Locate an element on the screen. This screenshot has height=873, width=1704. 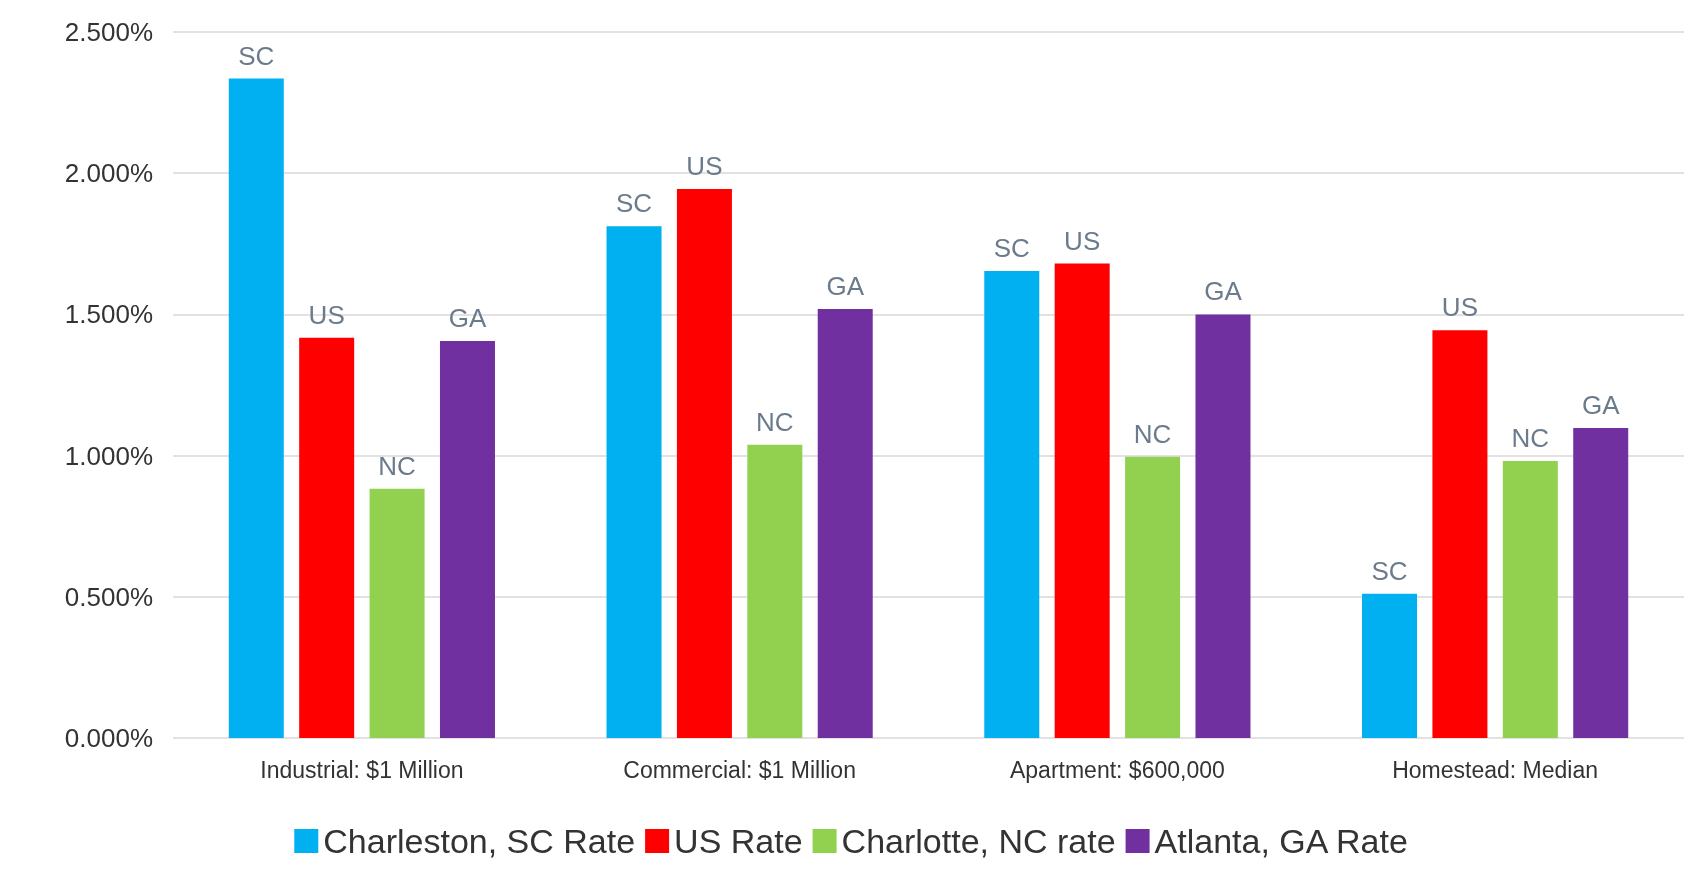
y-tick-label: 1.000% is located at coordinates (108, 455).